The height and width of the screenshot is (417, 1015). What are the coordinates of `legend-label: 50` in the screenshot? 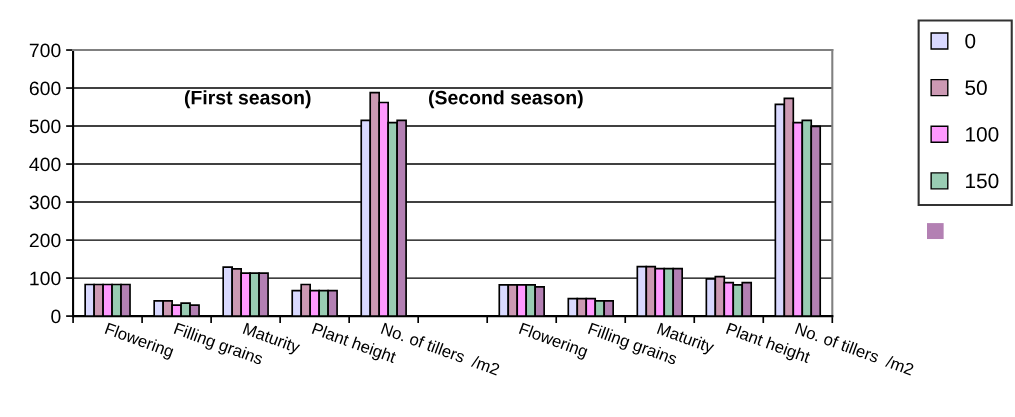 It's located at (976, 88).